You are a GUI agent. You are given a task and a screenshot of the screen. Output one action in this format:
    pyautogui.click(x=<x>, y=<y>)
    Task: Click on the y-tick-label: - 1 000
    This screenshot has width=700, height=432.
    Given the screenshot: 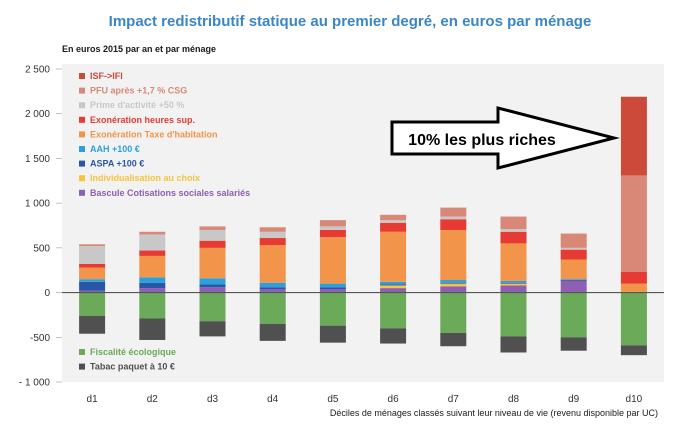 What is the action you would take?
    pyautogui.click(x=35, y=383)
    